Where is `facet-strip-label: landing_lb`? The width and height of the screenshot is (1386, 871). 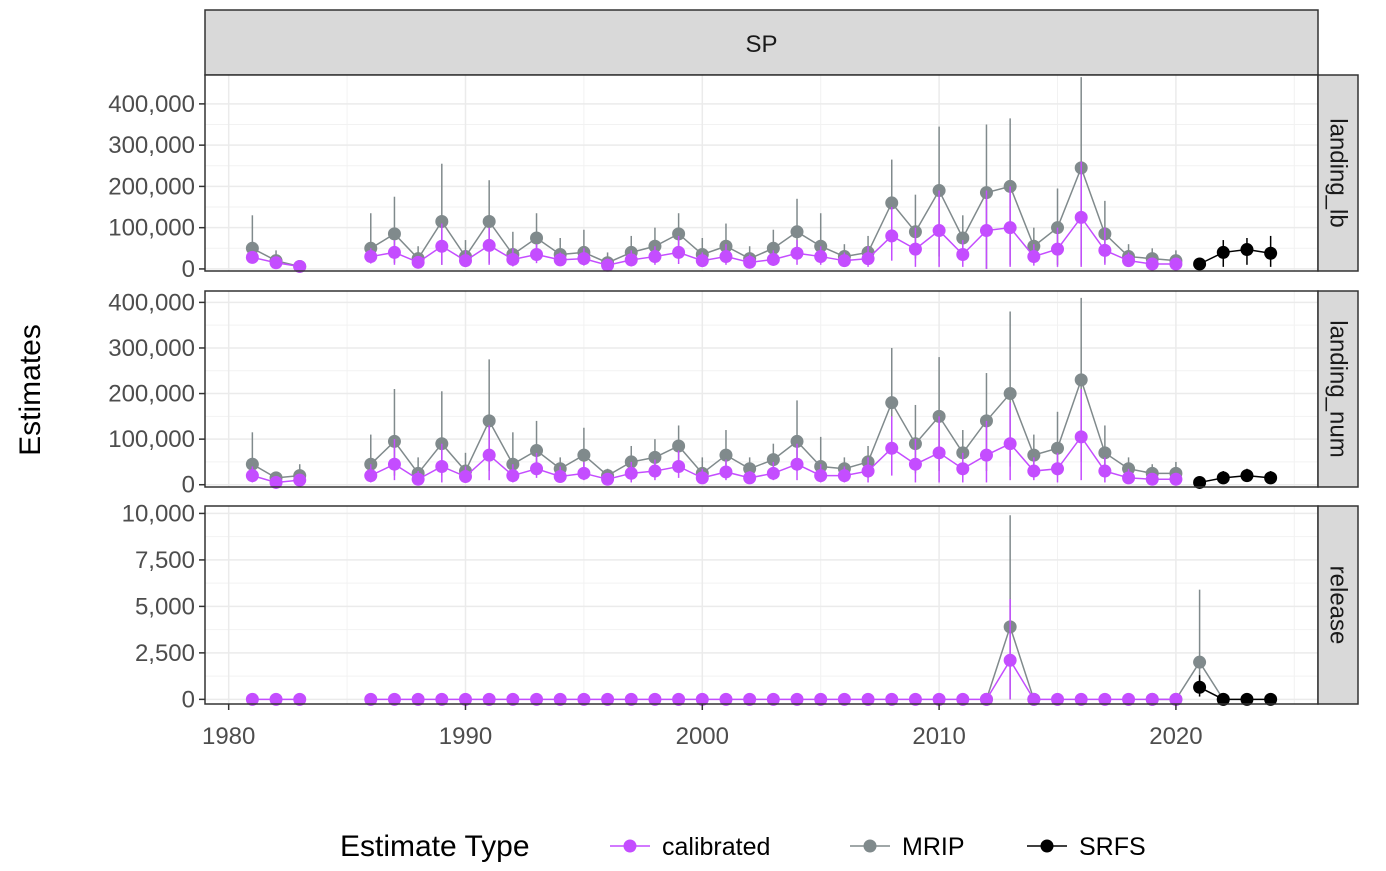
facet-strip-label: landing_lb is located at coordinates (1338, 172).